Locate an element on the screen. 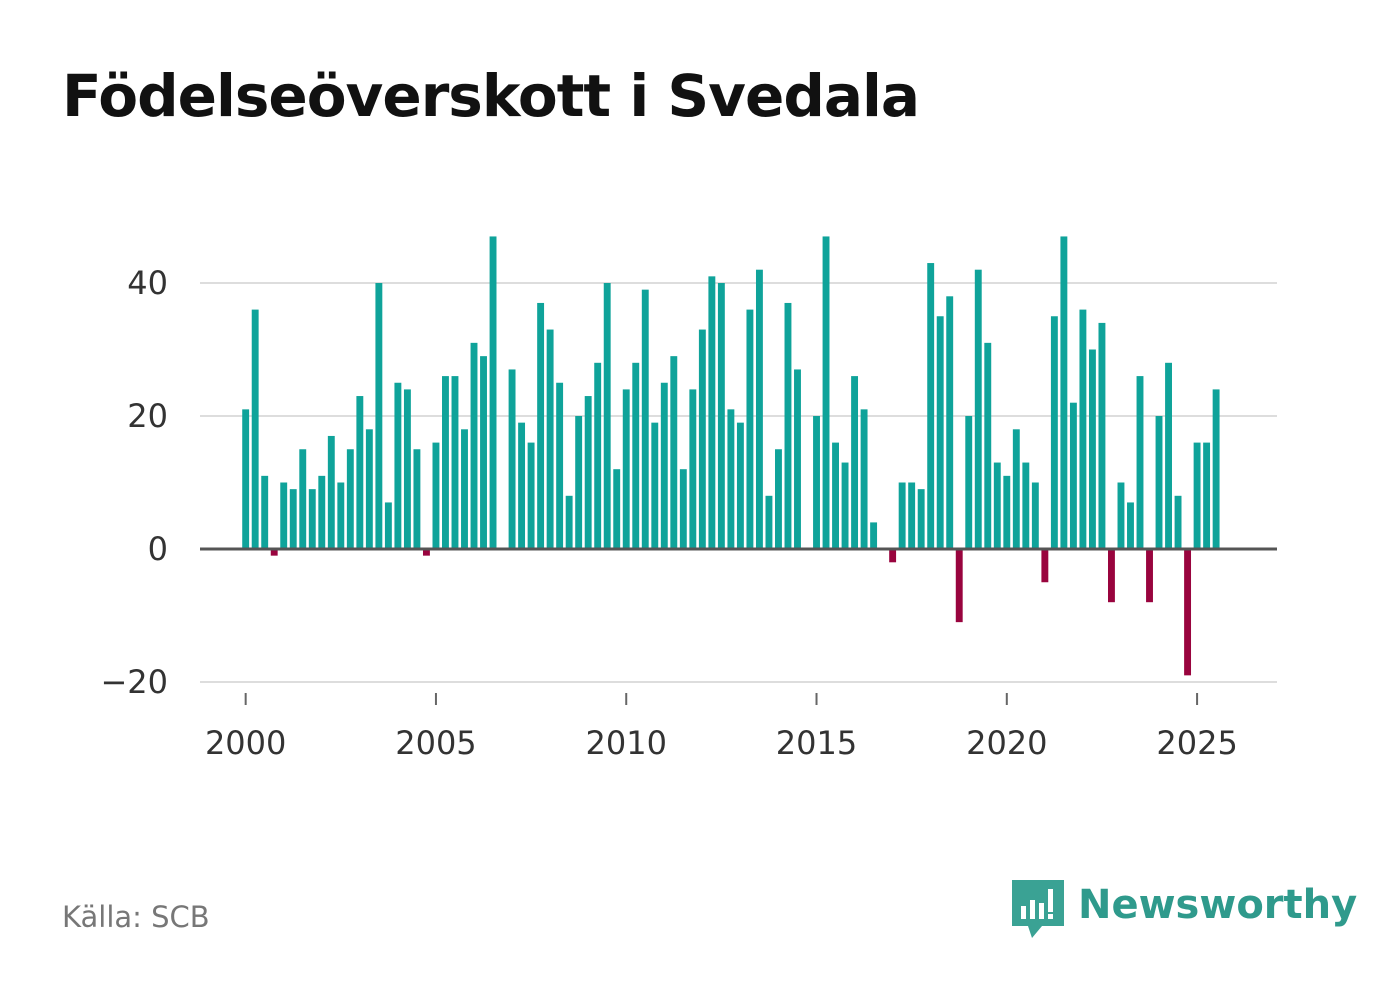 This screenshot has width=1382, height=999. x-tick-label: 2010 is located at coordinates (626, 743).